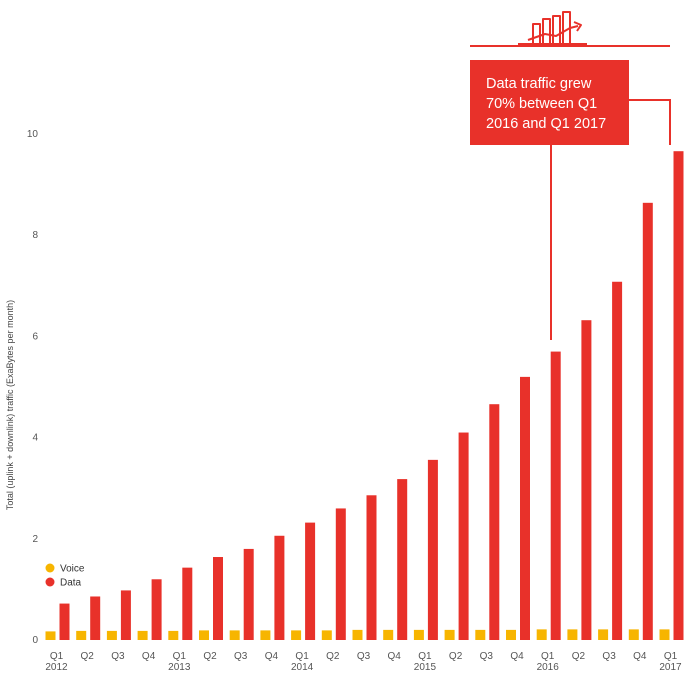  Describe the element at coordinates (302, 667) in the screenshot. I see `x-tick-label: 2014` at that location.